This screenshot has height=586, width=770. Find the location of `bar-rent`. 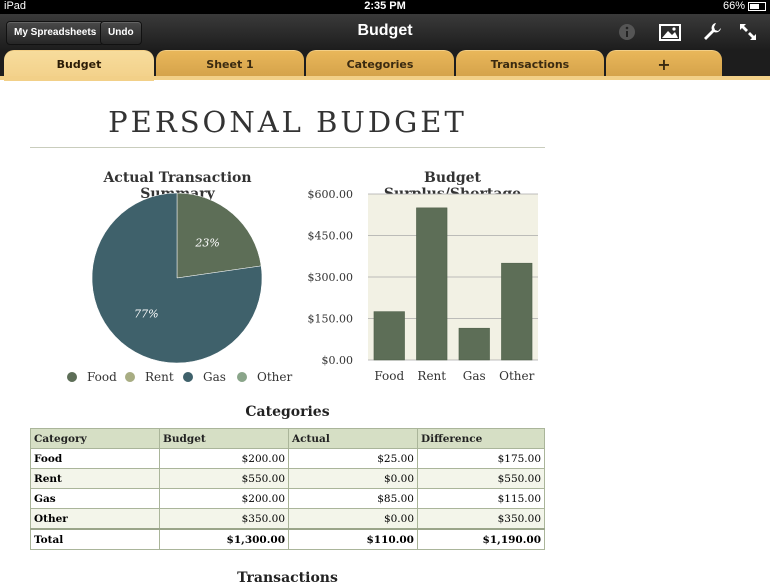

bar-rent is located at coordinates (432, 284).